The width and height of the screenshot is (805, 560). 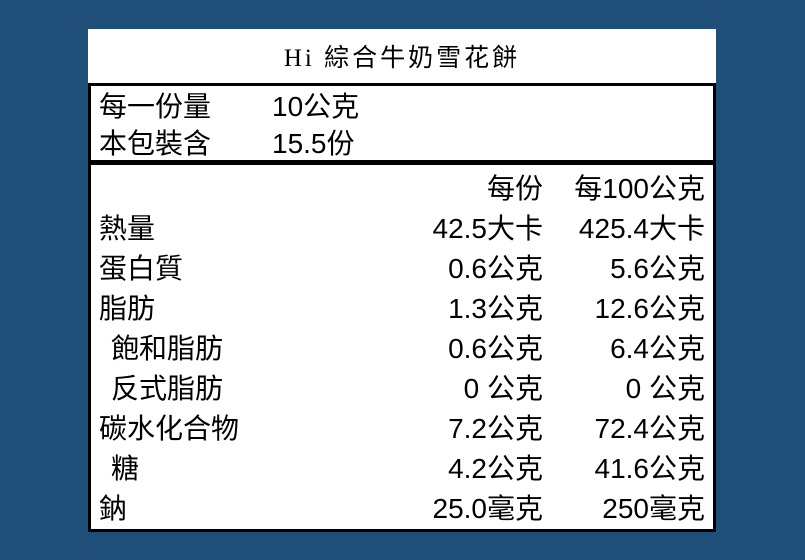 I want to click on per-100g-value: 425.4大卡, so click(x=641, y=228).